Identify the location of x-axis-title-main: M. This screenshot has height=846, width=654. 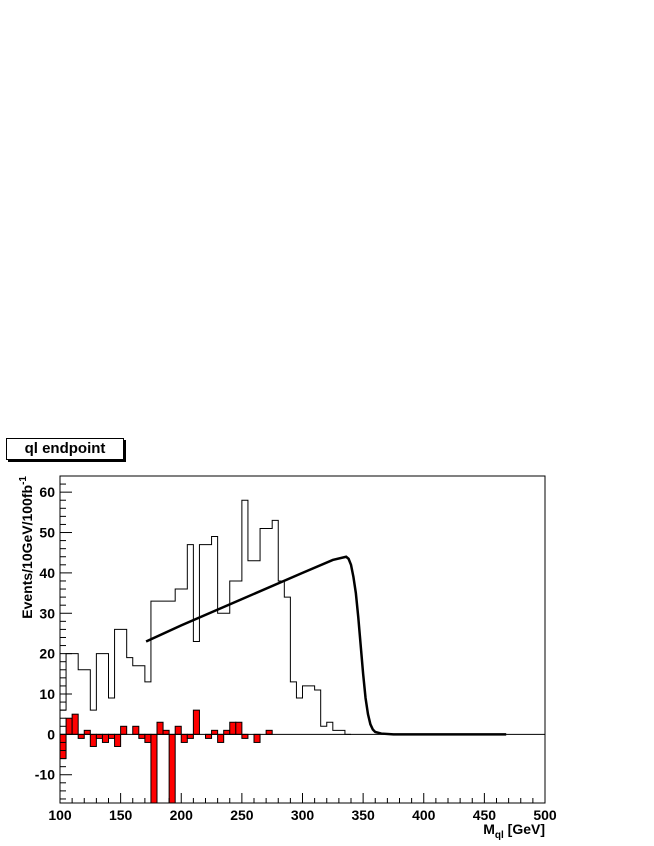
(489, 829).